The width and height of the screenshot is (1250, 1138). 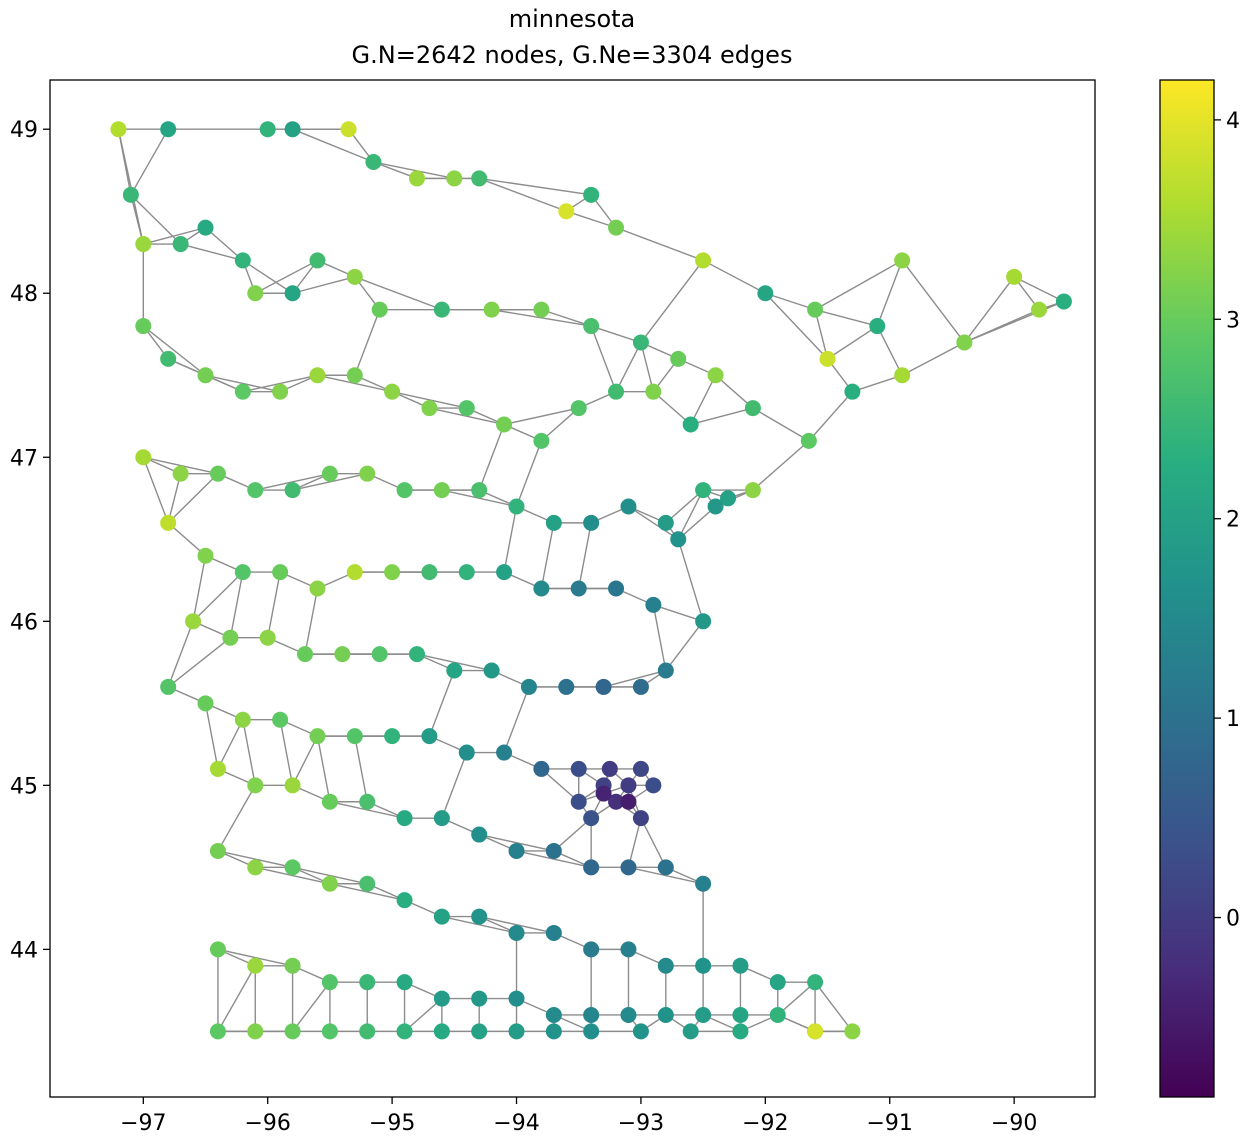 I want to click on y-tick-label: 48, so click(x=24, y=294).